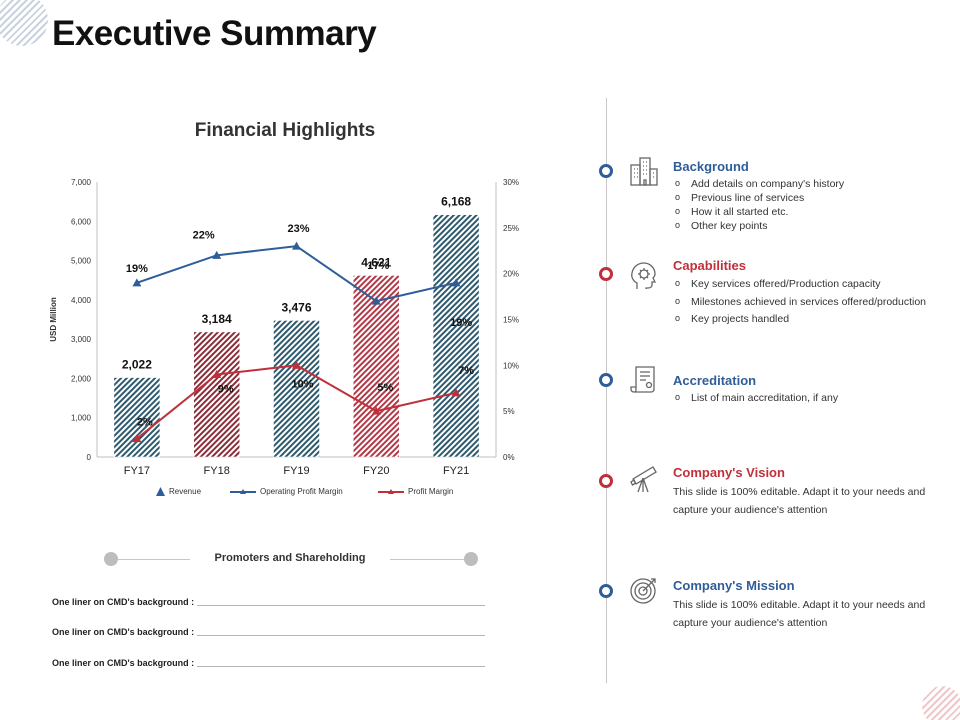 The width and height of the screenshot is (960, 720). What do you see at coordinates (709, 265) in the screenshot?
I see `section-title: Capabilities` at bounding box center [709, 265].